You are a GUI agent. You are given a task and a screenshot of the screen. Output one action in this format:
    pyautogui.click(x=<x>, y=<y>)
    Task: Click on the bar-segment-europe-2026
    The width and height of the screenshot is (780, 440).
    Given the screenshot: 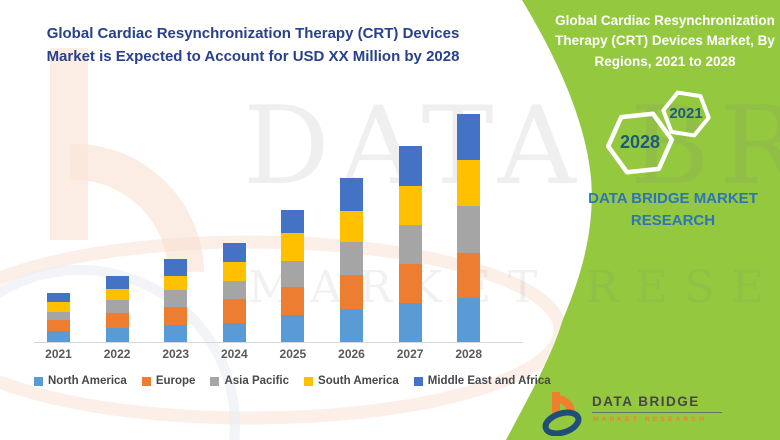 What is the action you would take?
    pyautogui.click(x=351, y=292)
    